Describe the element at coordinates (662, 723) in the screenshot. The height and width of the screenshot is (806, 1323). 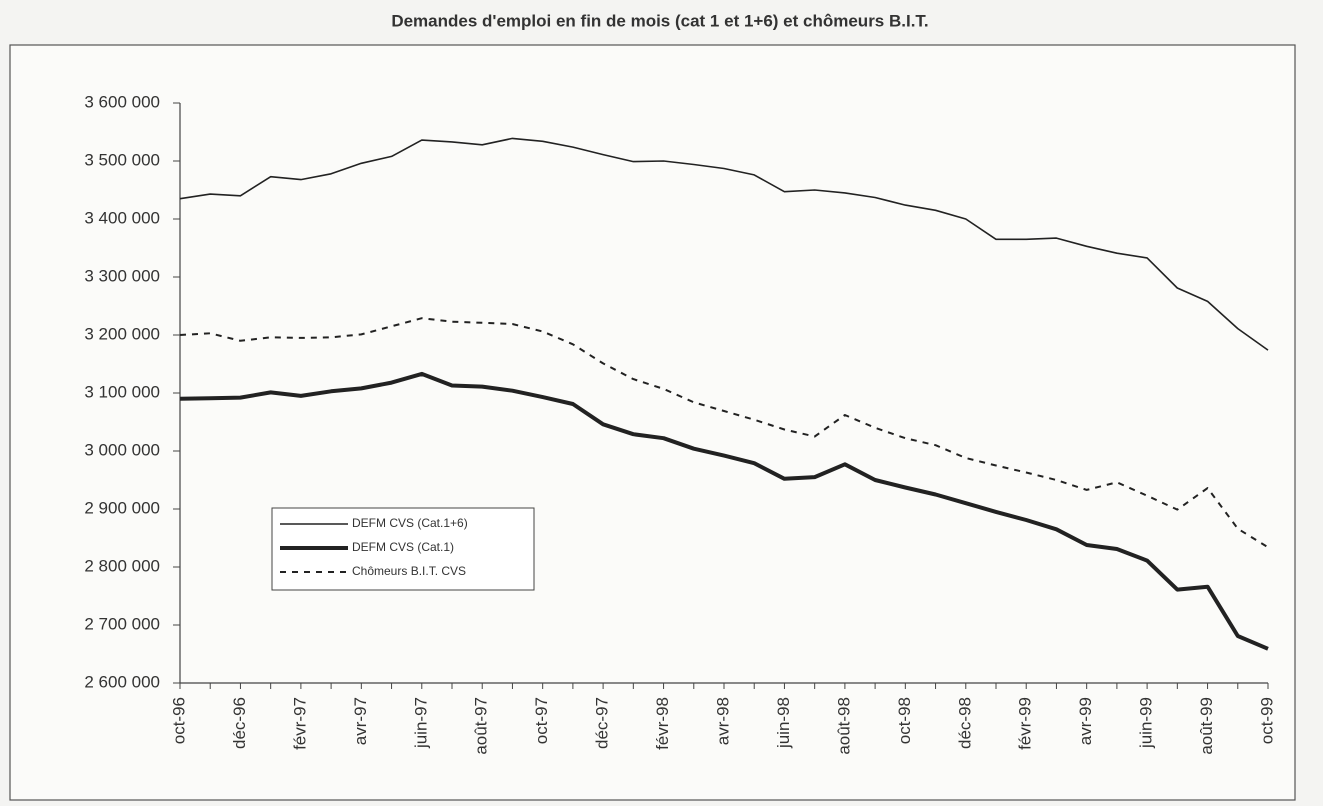
I see `x-tick-label: févr-98` at that location.